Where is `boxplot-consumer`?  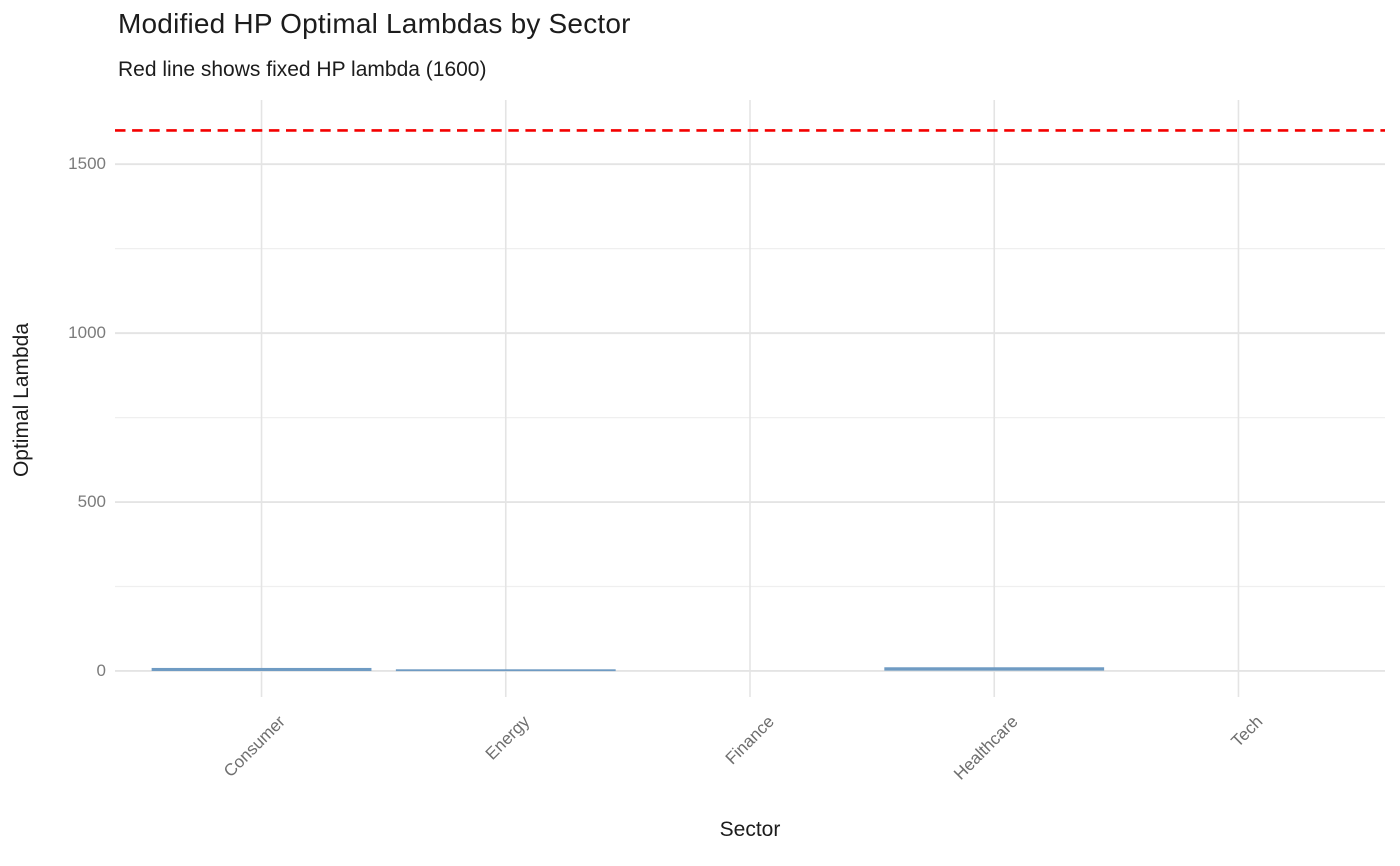 boxplot-consumer is located at coordinates (261, 669).